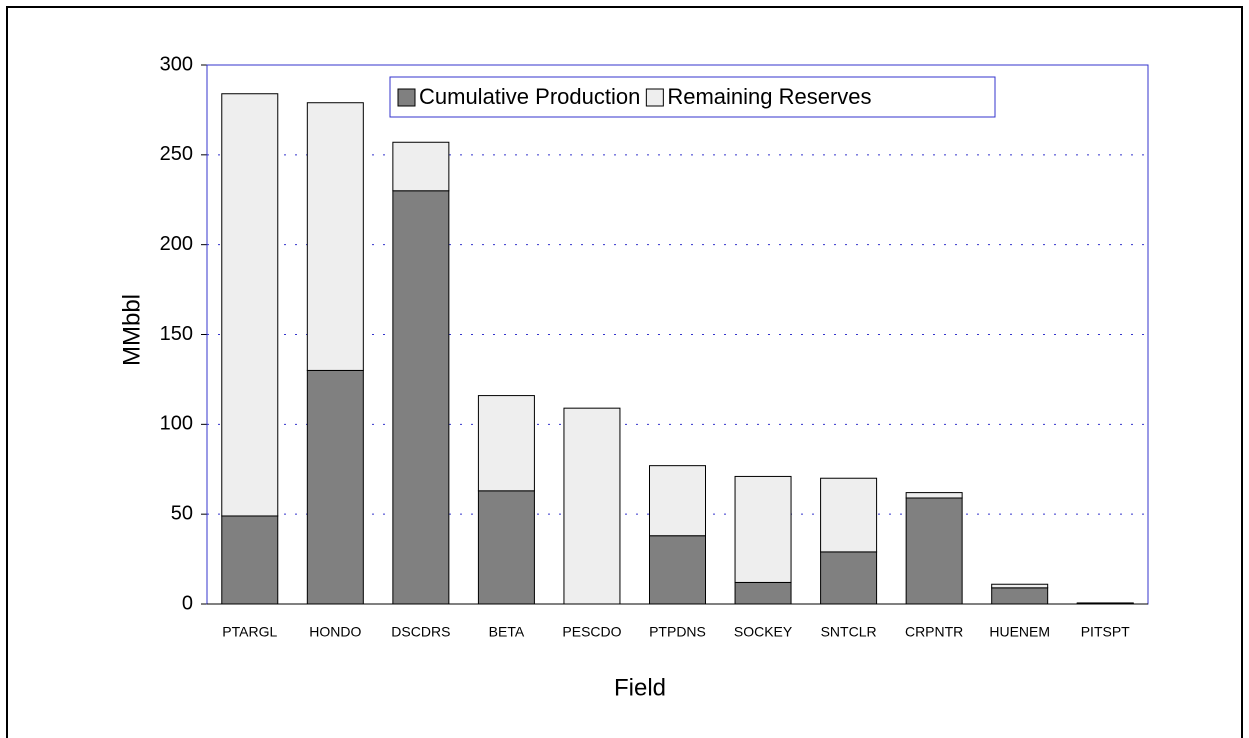 The height and width of the screenshot is (738, 1249). Describe the element at coordinates (176, 424) in the screenshot. I see `y-tick-label: 100` at that location.